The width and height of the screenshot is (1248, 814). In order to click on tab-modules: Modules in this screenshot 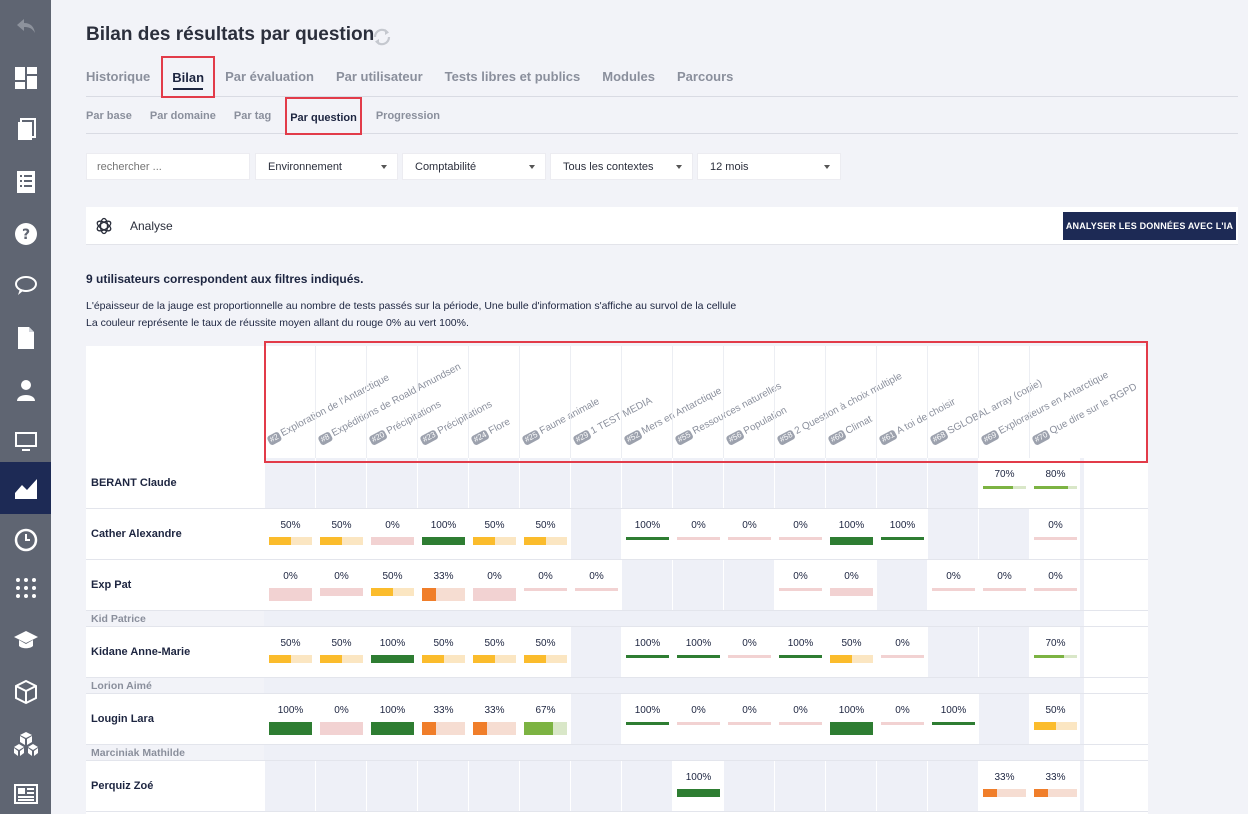, I will do `click(628, 76)`.